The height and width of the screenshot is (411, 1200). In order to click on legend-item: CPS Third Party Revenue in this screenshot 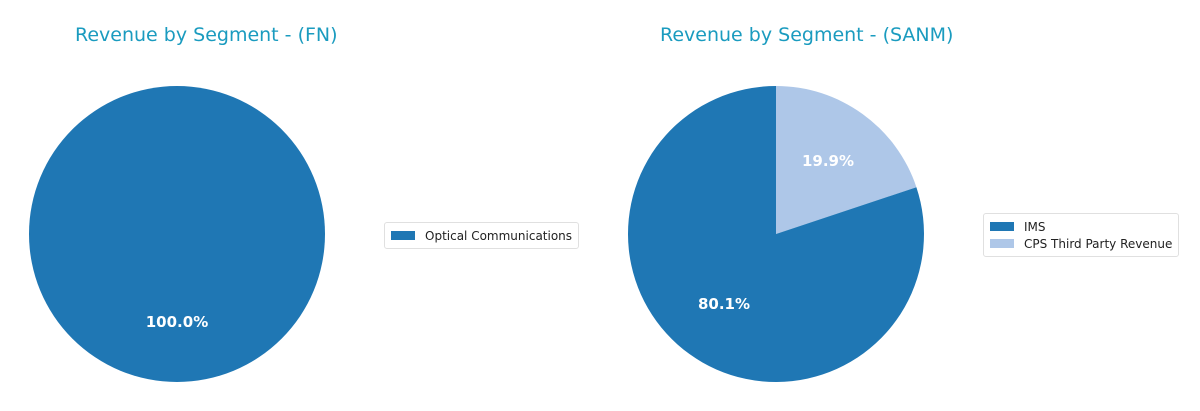, I will do `click(1081, 243)`.